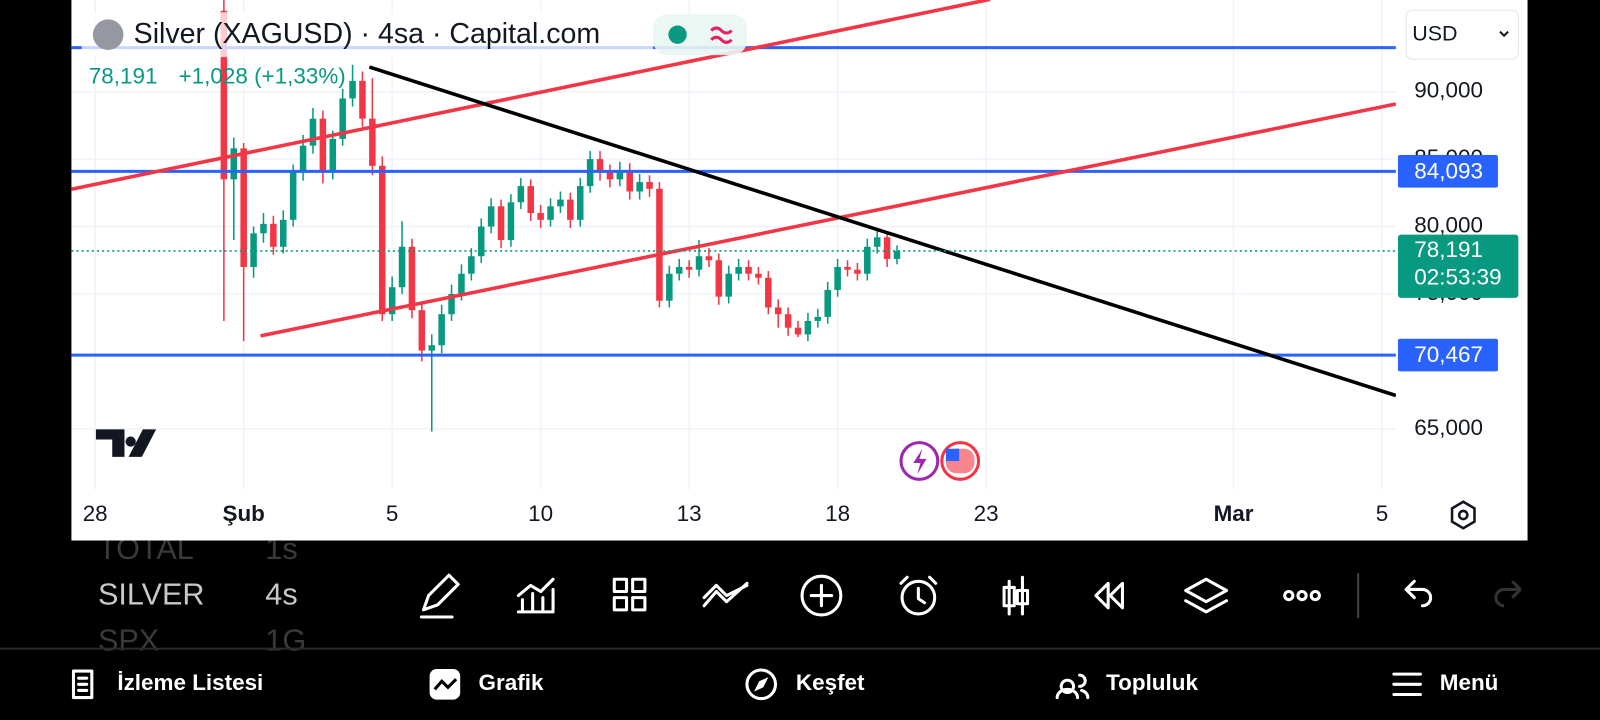 The height and width of the screenshot is (720, 1600). I want to click on watch-interval: 4s, so click(281, 595).